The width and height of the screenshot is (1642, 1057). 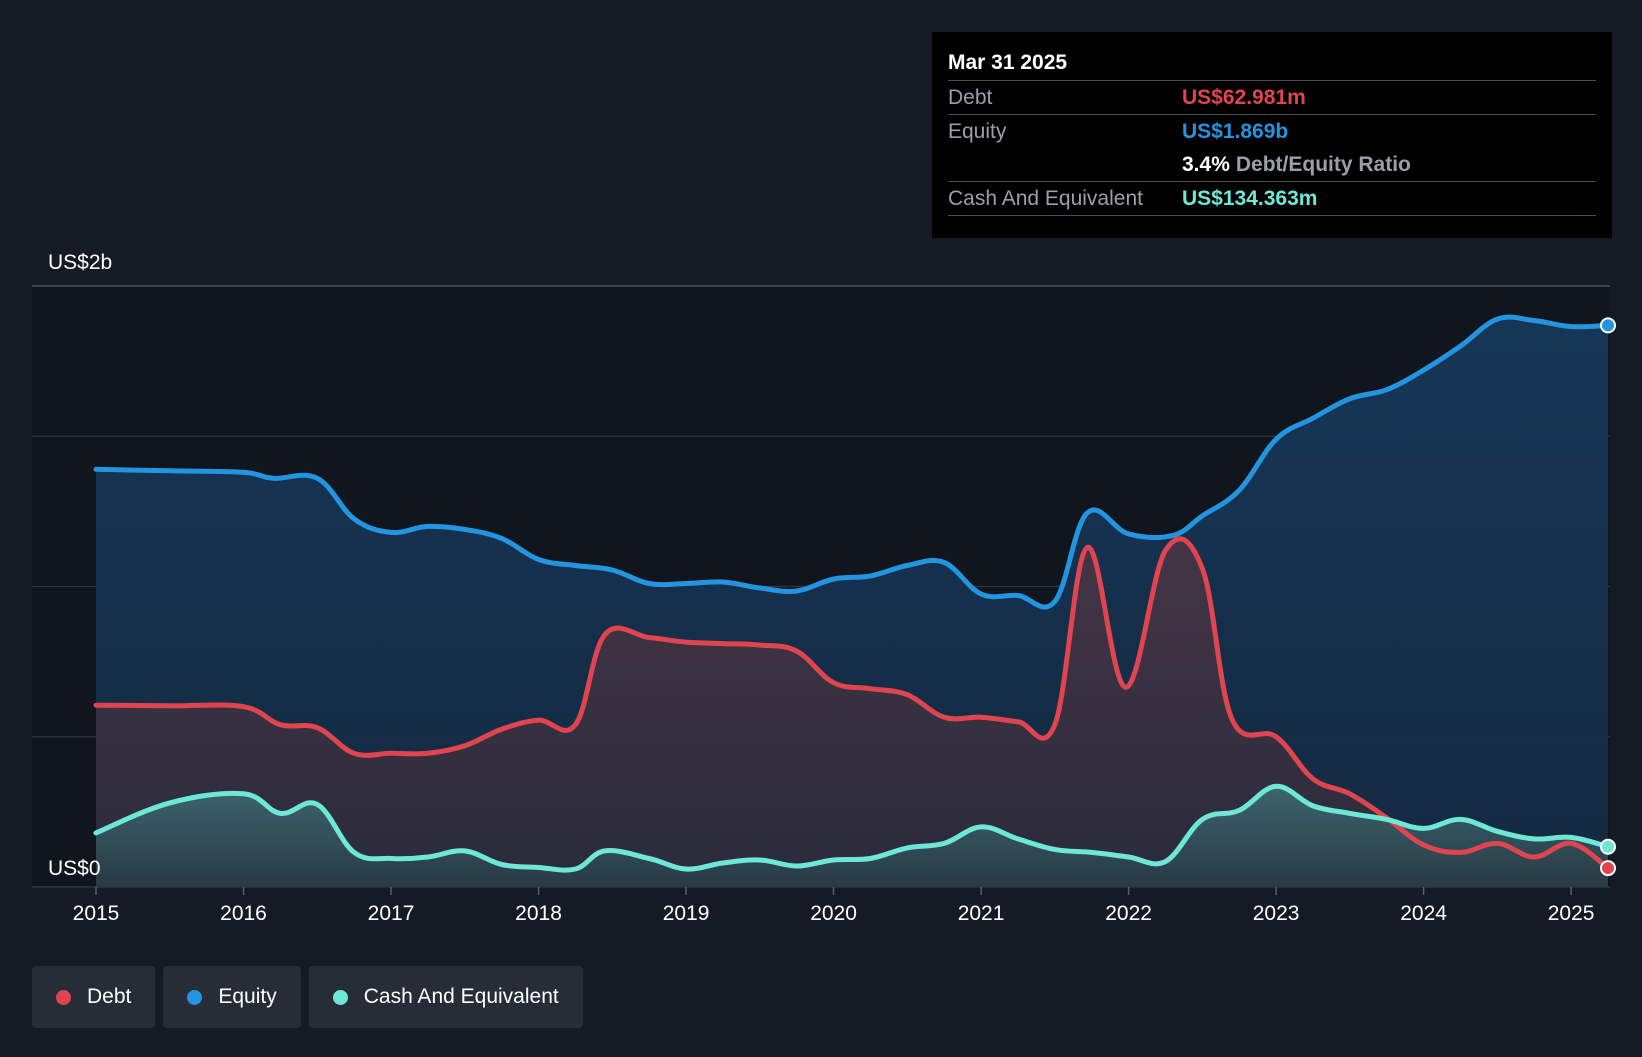 I want to click on y-tick-label-top: US$2b, so click(x=80, y=262).